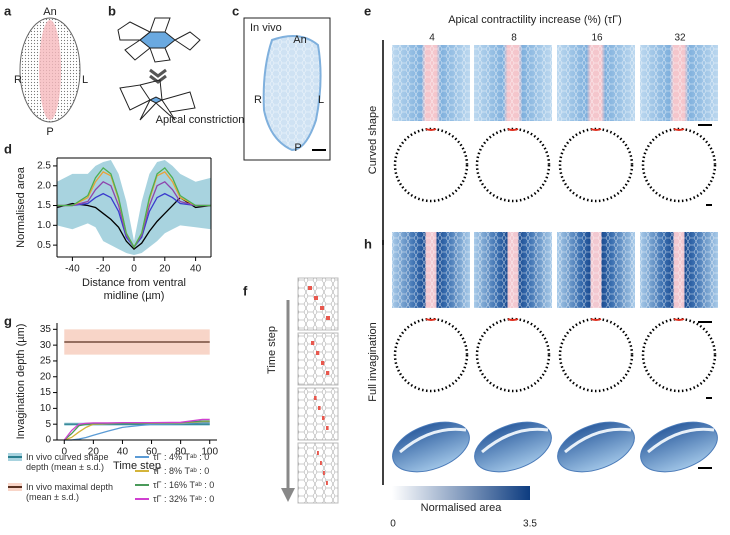  What do you see at coordinates (8, 148) in the screenshot?
I see `panel-label: d` at bounding box center [8, 148].